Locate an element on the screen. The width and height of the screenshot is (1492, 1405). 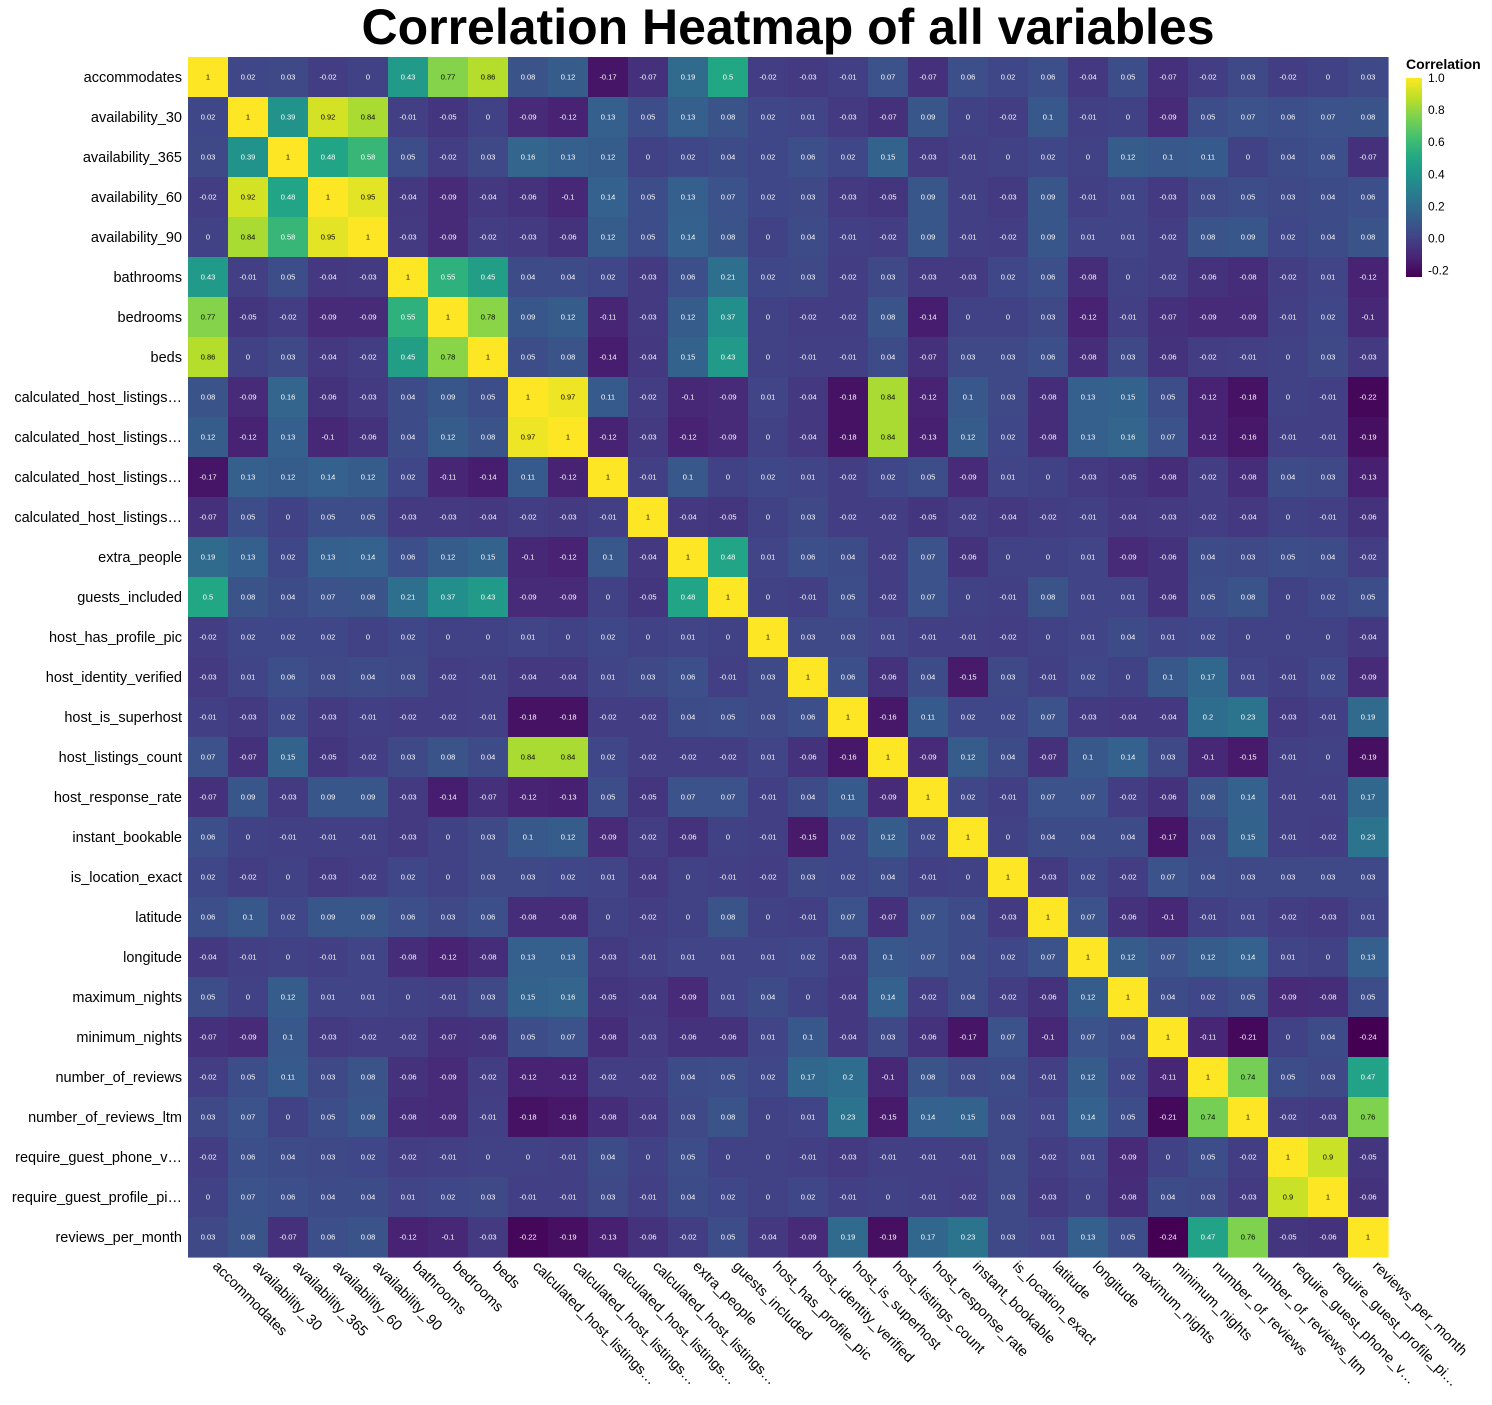
cell-value-label: -0.09 is located at coordinates (967, 477).